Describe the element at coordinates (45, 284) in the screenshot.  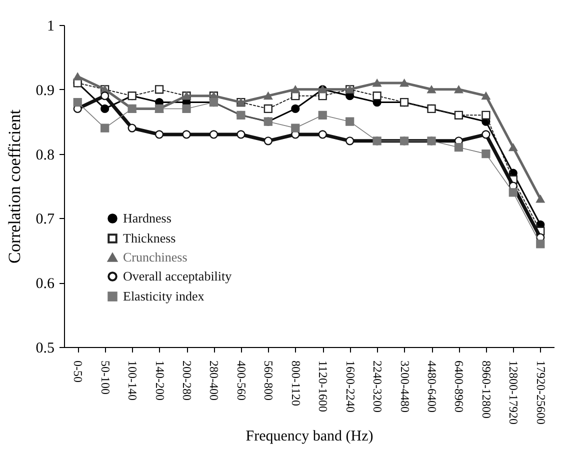
I see `y-tick-label: 0.6` at that location.